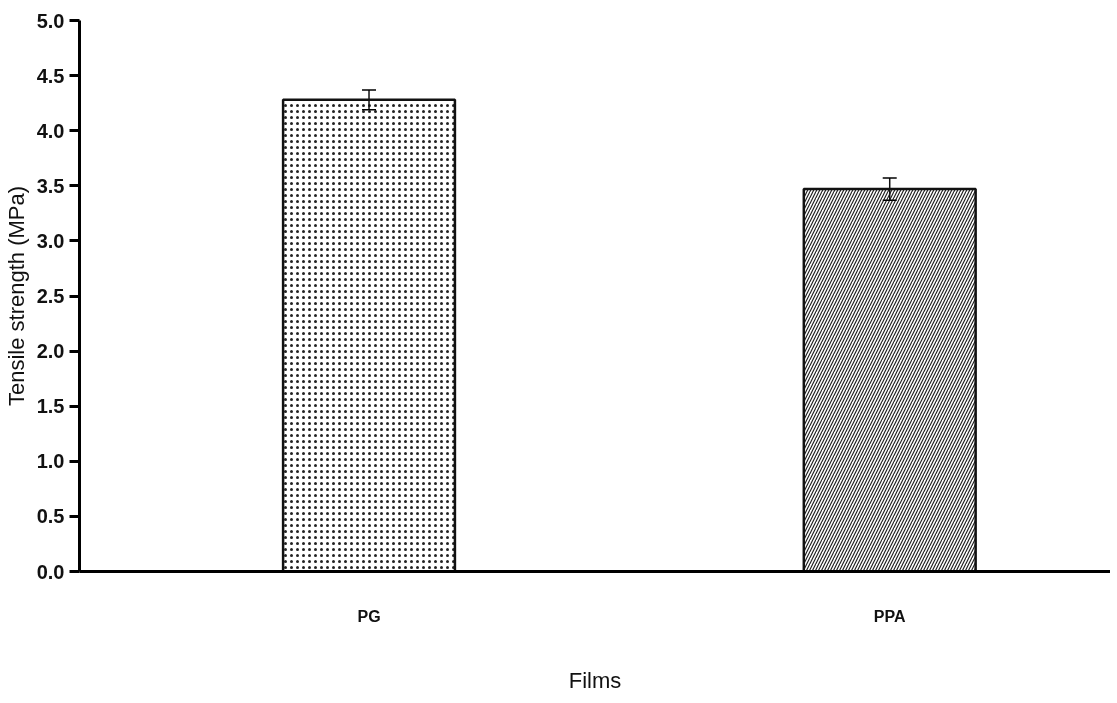  What do you see at coordinates (50, 20) in the screenshot?
I see `y-tick-label: 5.0` at bounding box center [50, 20].